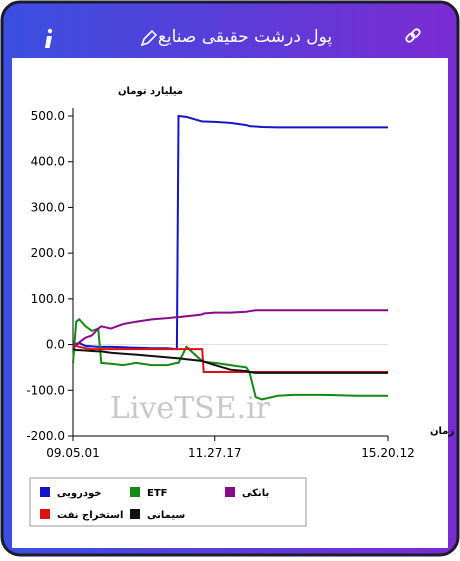 Image resolution: width=460 pixels, height=561 pixels. Describe the element at coordinates (166, 515) in the screenshot. I see `legend-label: سیمانی` at that location.